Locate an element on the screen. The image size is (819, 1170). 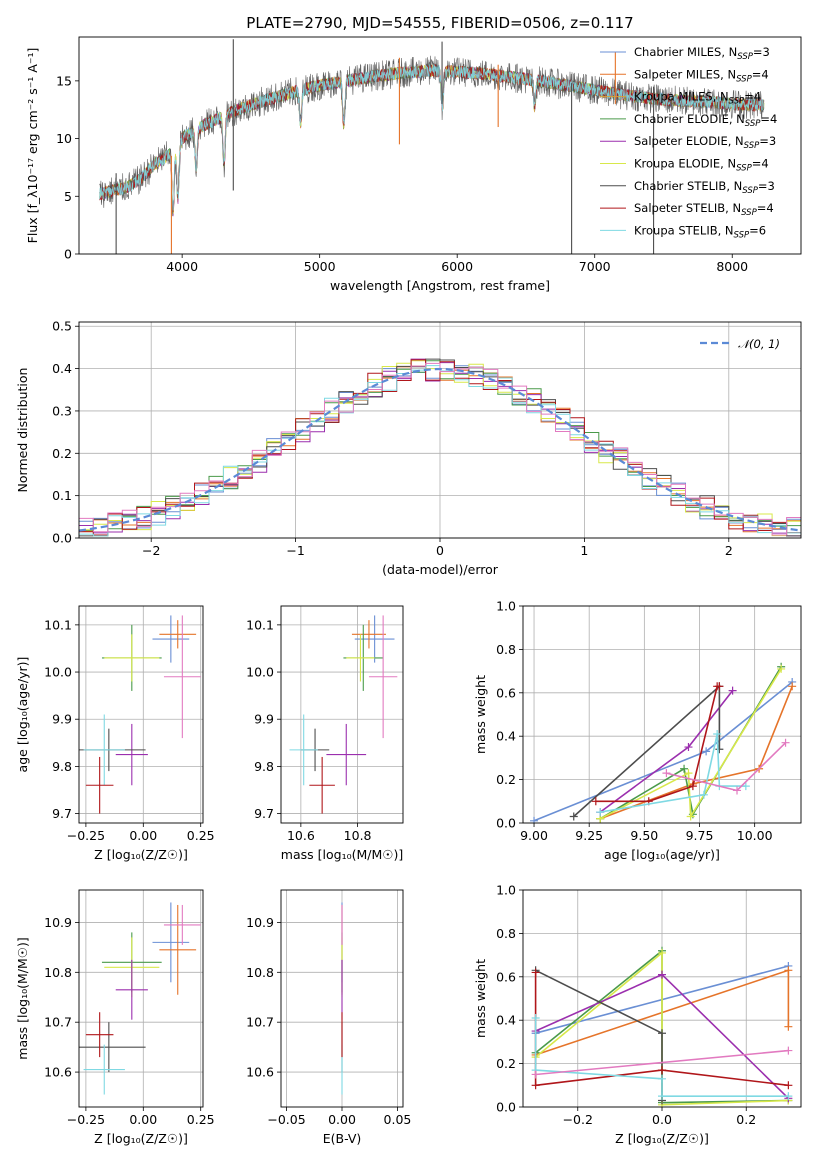
age_vs_Z-plot-area is located at coordinates (140, 714).